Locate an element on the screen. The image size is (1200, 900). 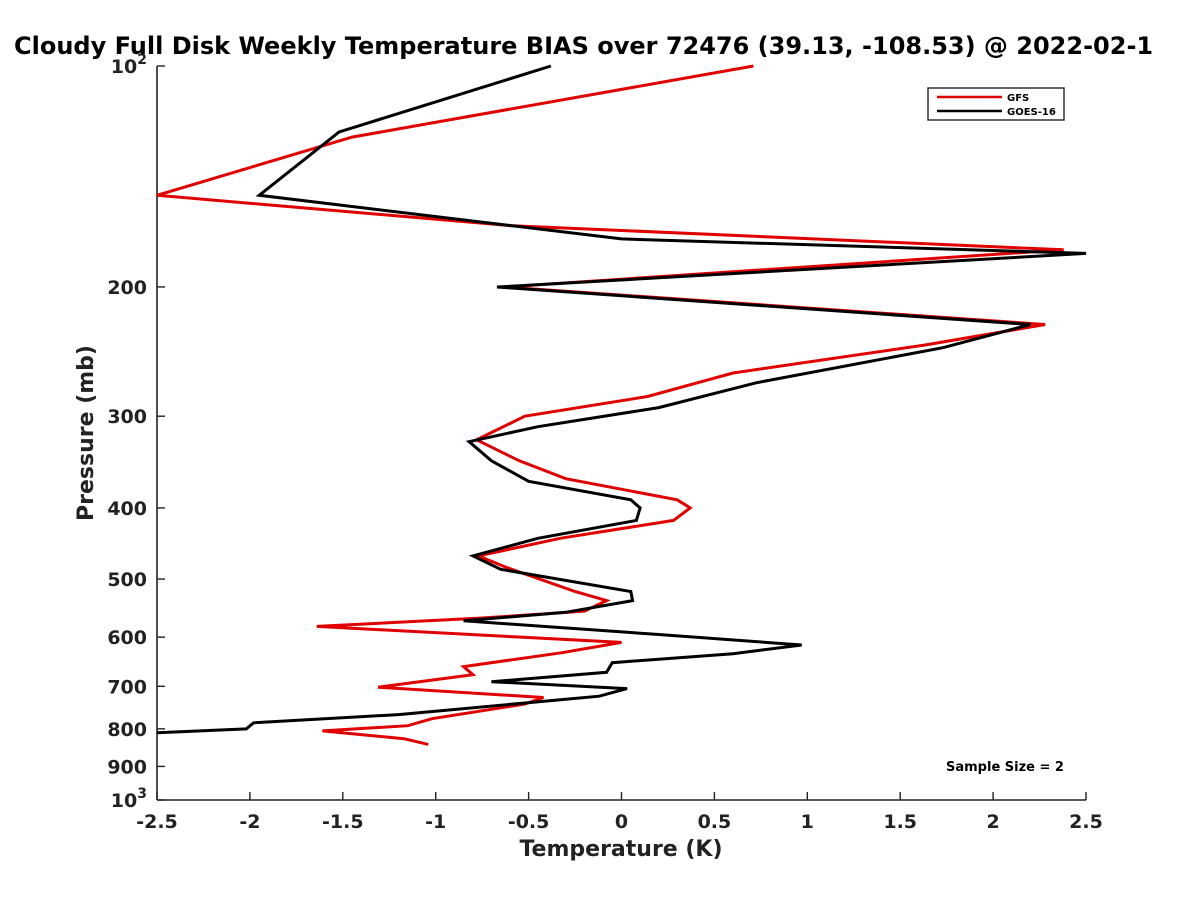
x-tick-label: -1.5 is located at coordinates (343, 822).